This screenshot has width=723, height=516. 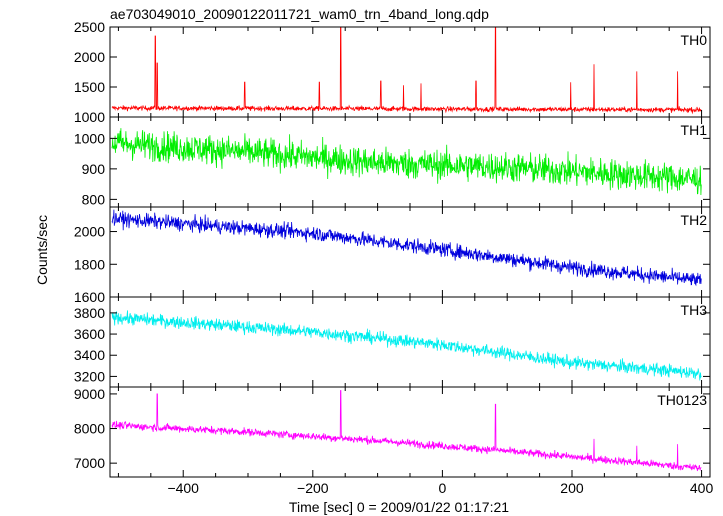 What do you see at coordinates (702, 488) in the screenshot?
I see `x-tick-label: 400` at bounding box center [702, 488].